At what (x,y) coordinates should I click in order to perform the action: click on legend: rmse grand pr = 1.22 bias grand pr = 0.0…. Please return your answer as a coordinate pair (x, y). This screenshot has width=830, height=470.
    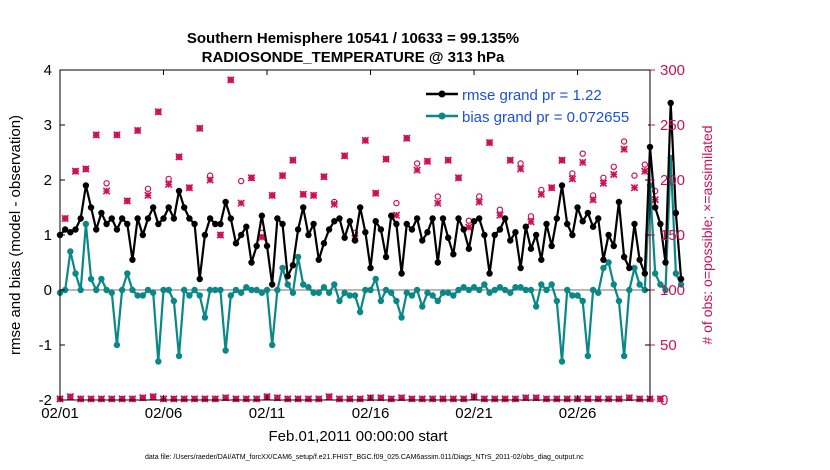
    Looking at the image, I should click on (536, 107).